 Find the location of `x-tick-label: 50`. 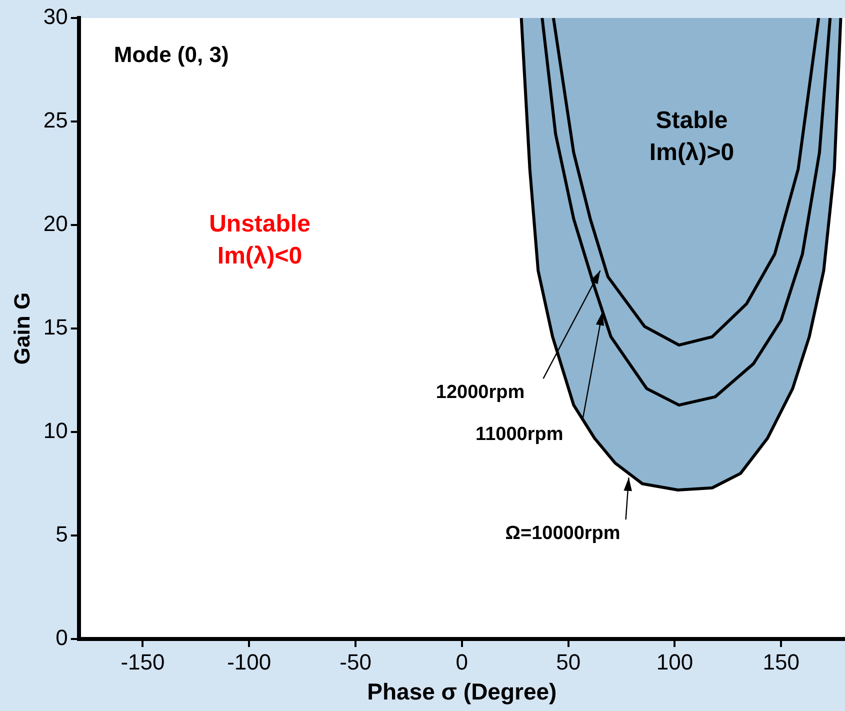

x-tick-label: 50 is located at coordinates (568, 661).